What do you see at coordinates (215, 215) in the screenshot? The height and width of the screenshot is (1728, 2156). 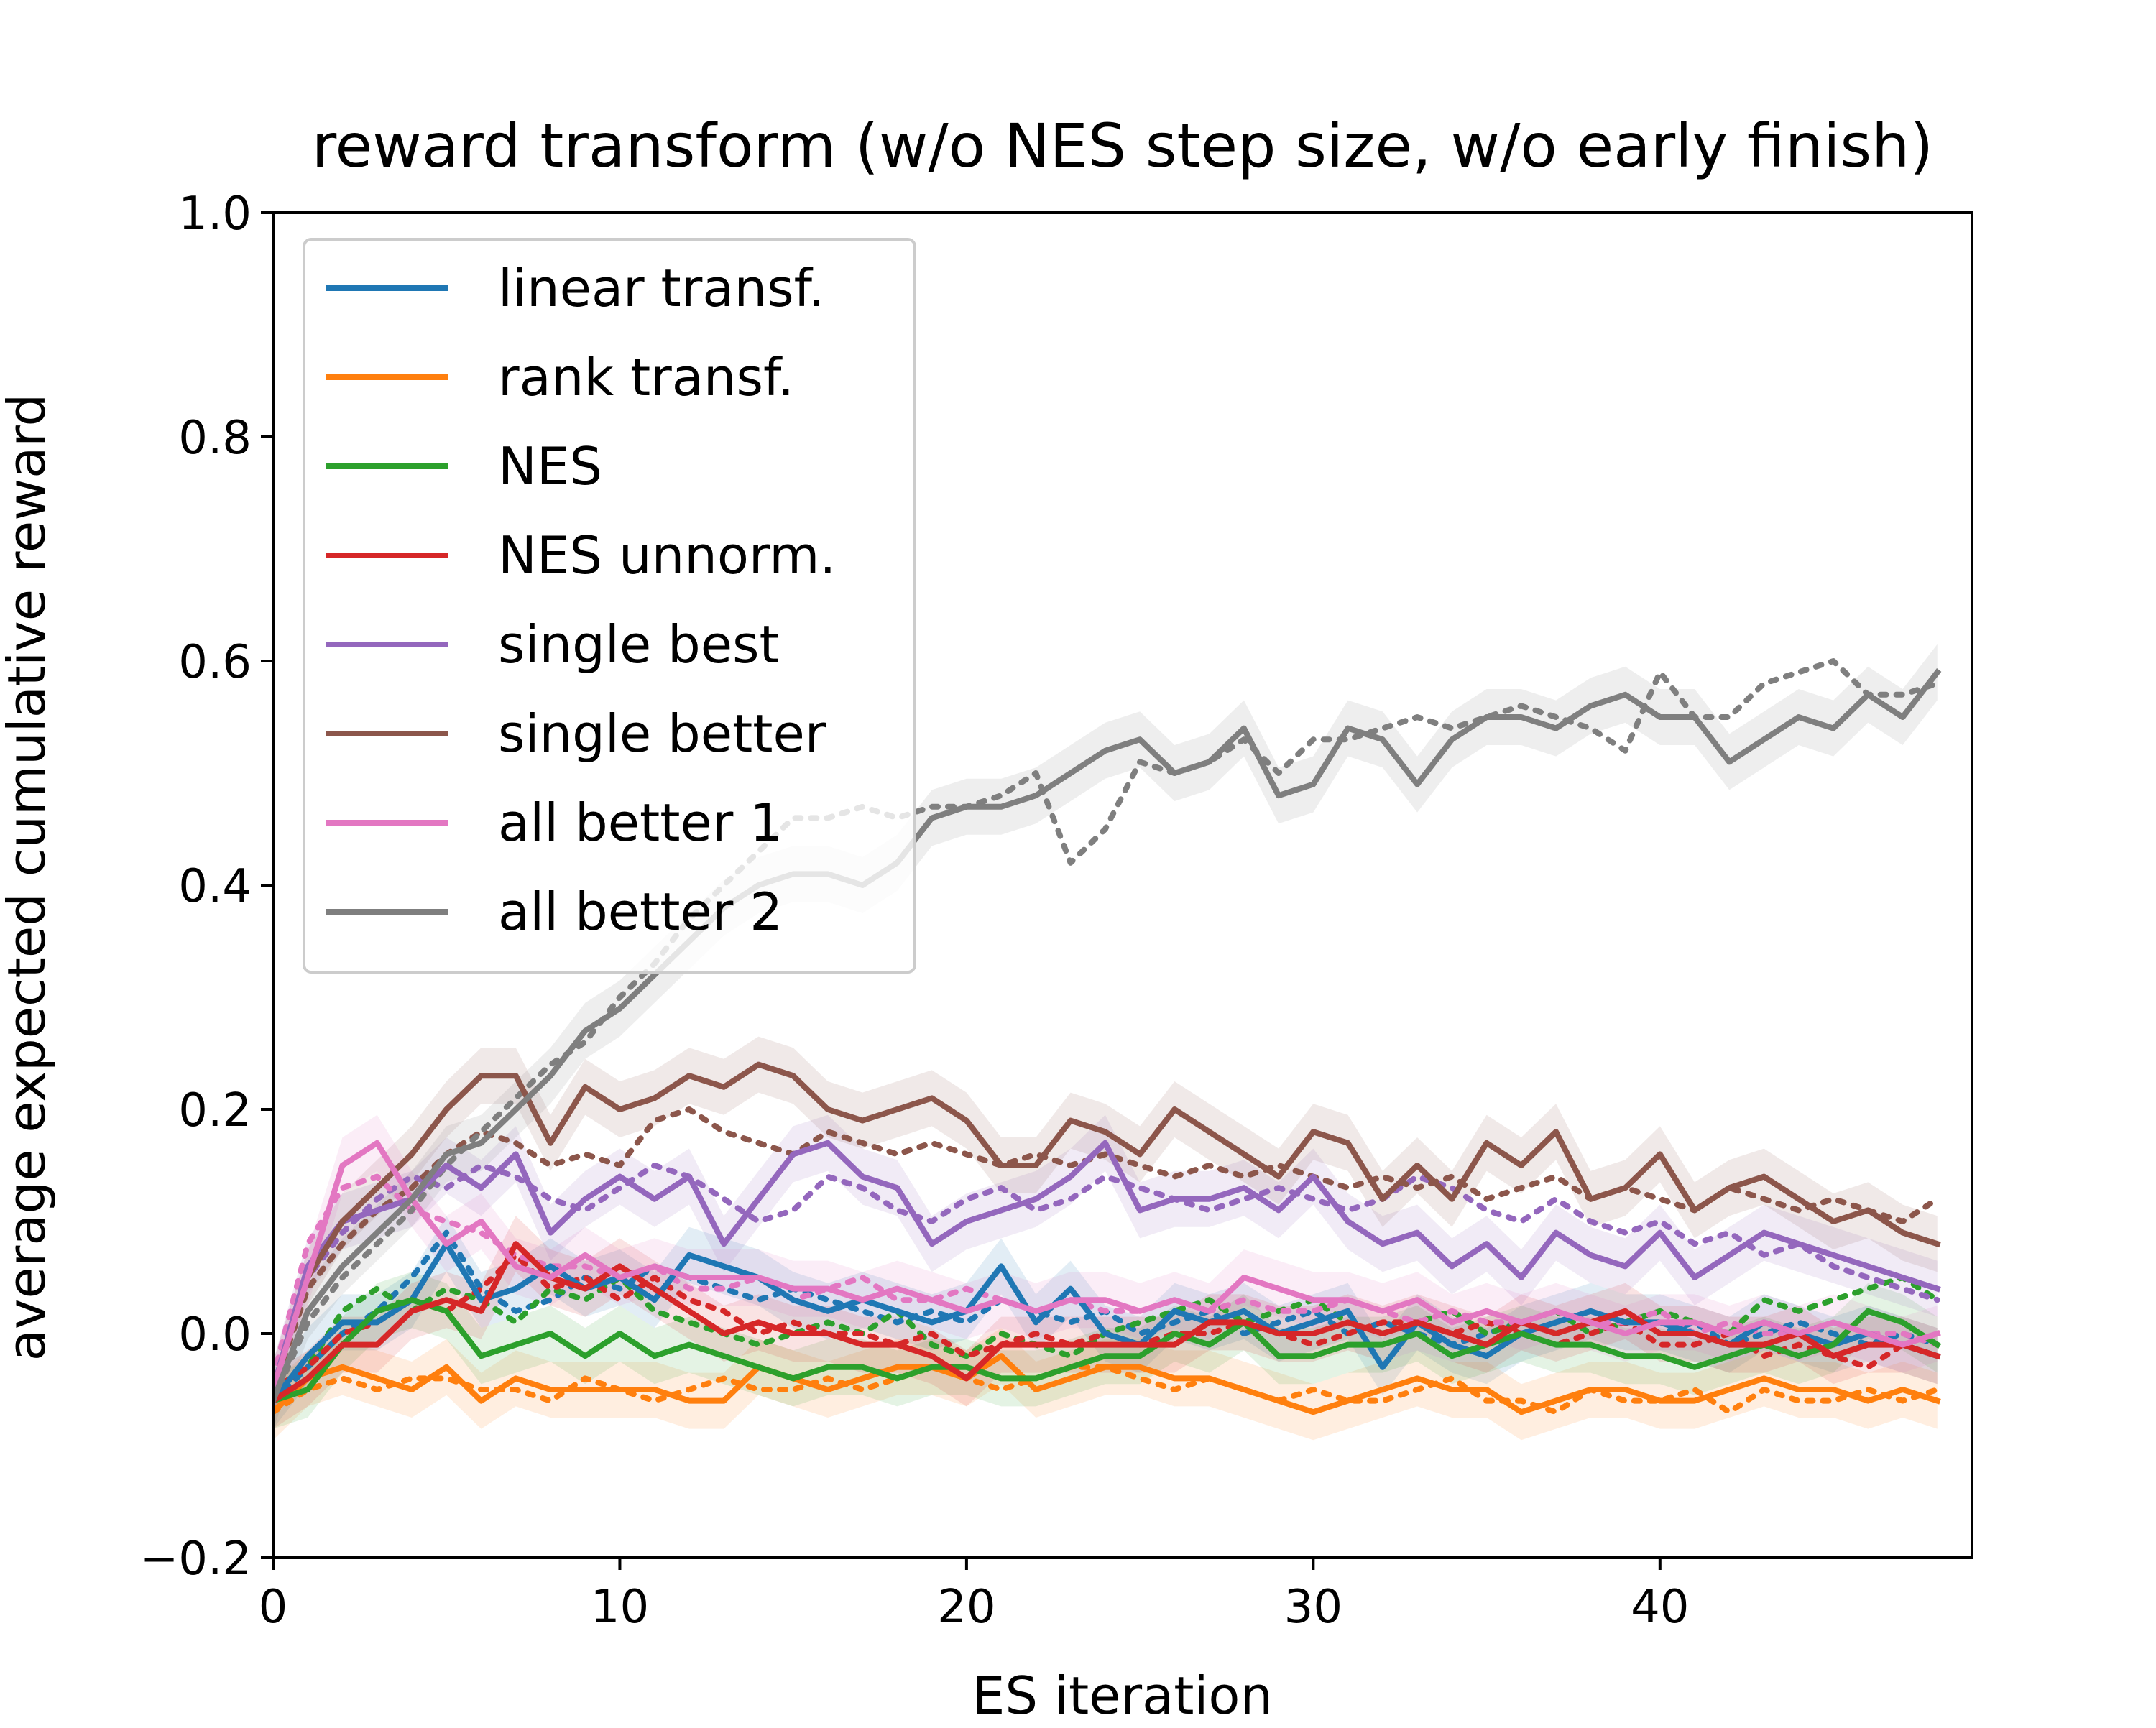 I see `y-tick-label: 1.0` at bounding box center [215, 215].